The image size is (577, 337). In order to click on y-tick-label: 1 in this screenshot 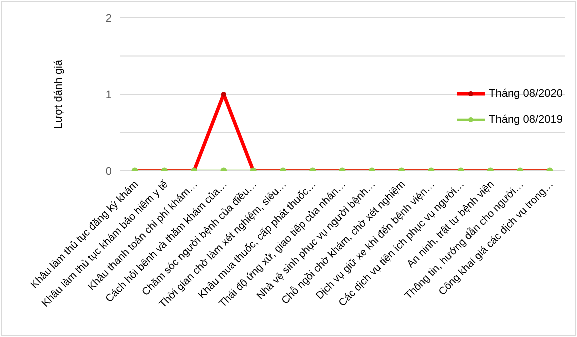, I will do `click(109, 95)`.